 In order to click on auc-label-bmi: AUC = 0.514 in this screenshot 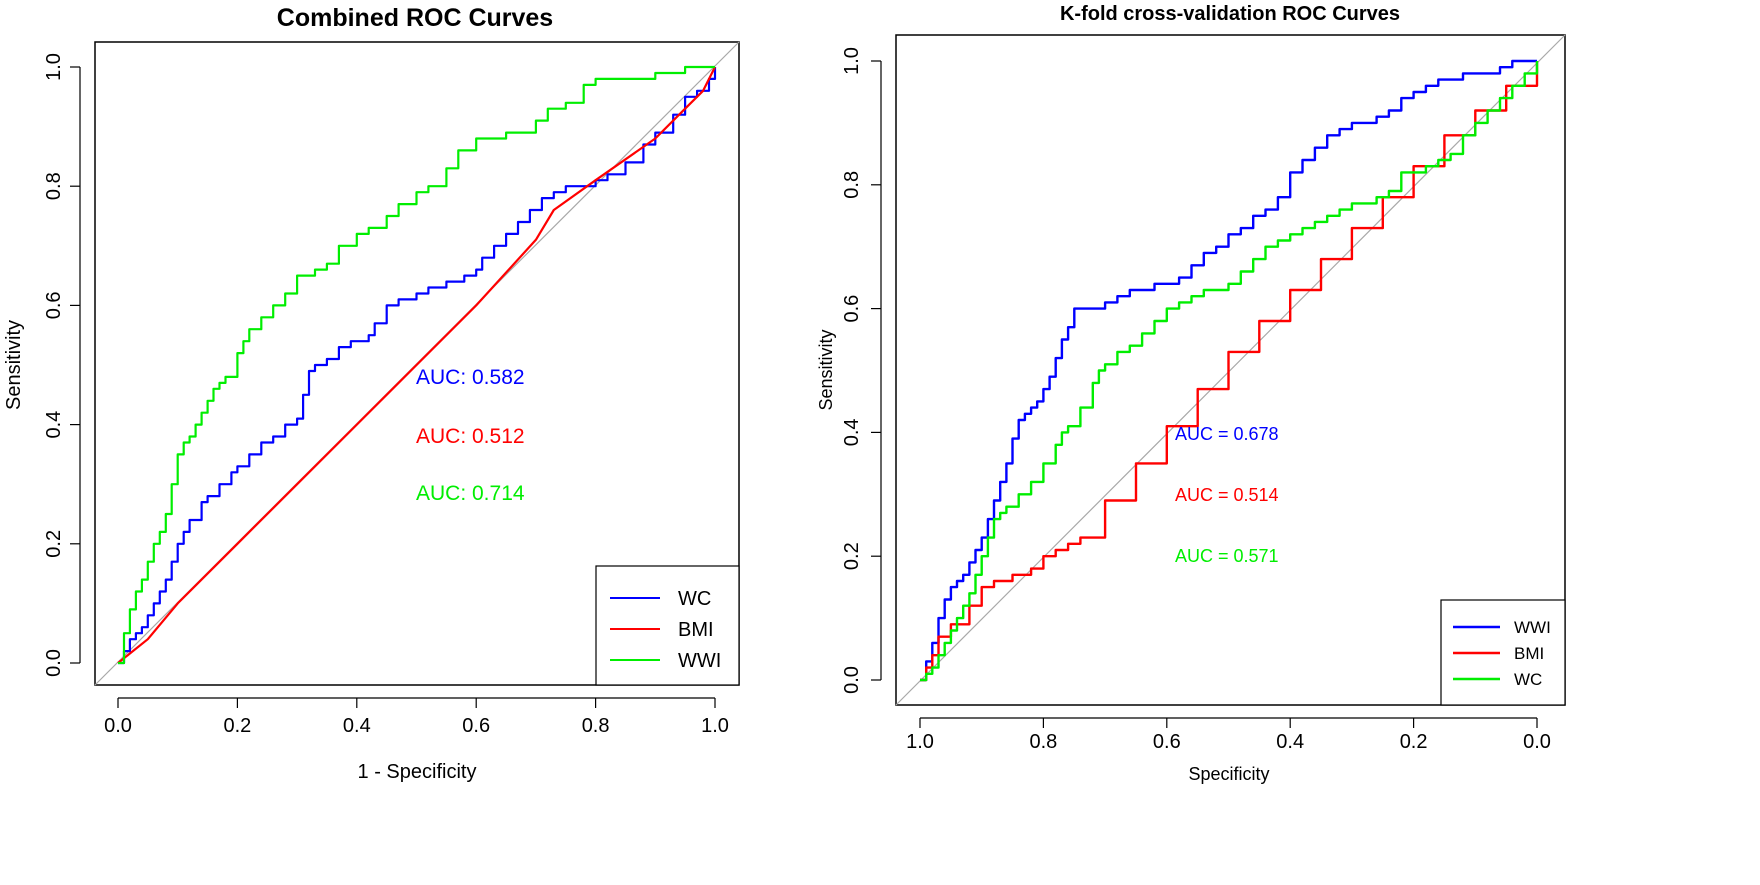, I will do `click(1227, 495)`.